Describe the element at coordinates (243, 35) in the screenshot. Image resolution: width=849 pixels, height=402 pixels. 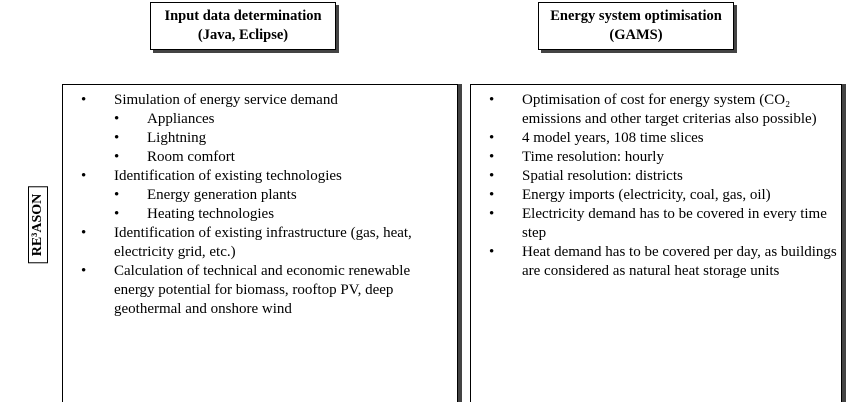
I see `header-subtitle: (Java, Eclipse)` at that location.